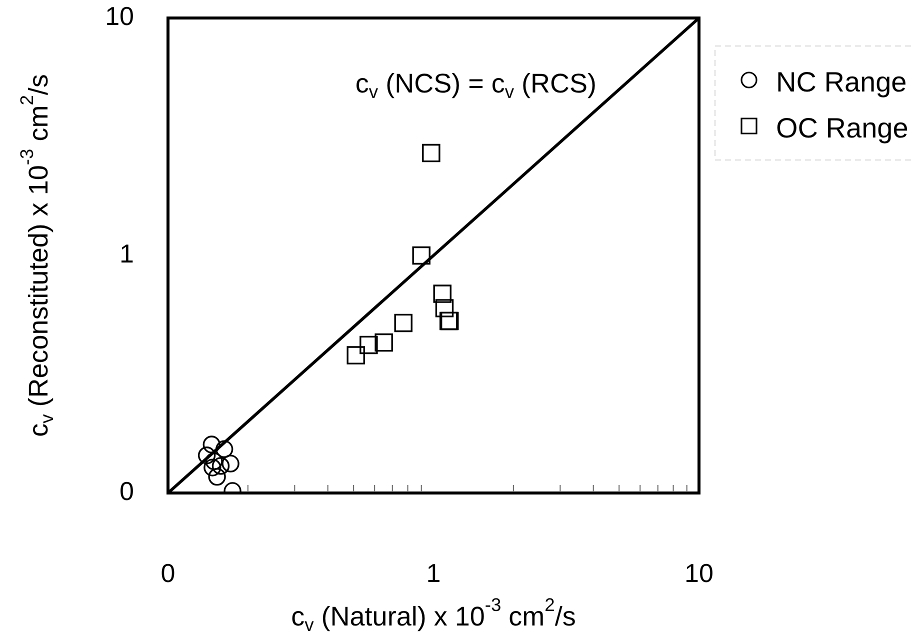 The image size is (912, 639). Describe the element at coordinates (127, 491) in the screenshot. I see `y-tick-label: 0` at that location.